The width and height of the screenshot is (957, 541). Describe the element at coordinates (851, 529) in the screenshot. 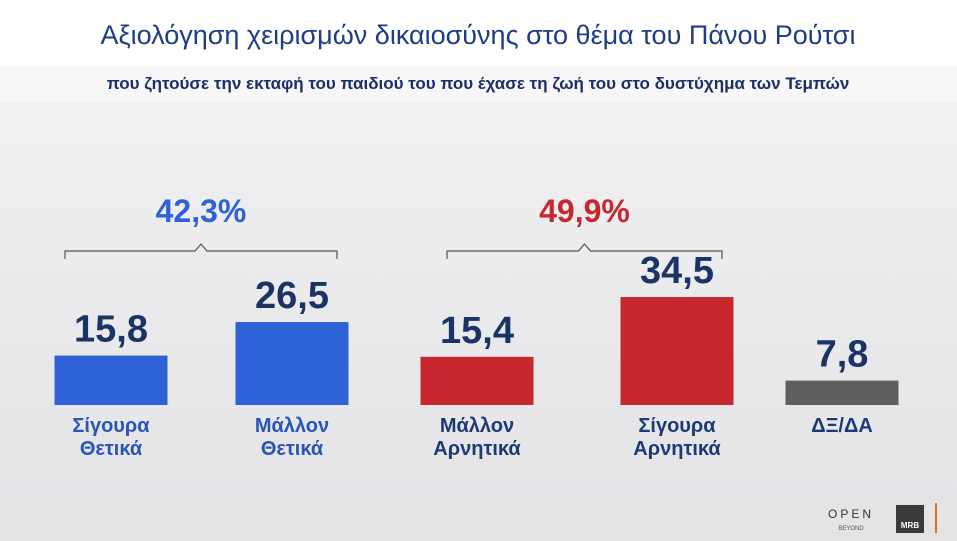

I see `logo-text: BEYOND` at that location.